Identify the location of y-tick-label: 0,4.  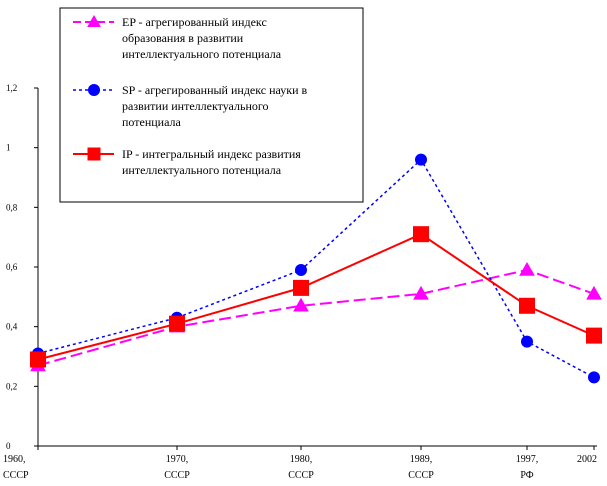
(12, 327).